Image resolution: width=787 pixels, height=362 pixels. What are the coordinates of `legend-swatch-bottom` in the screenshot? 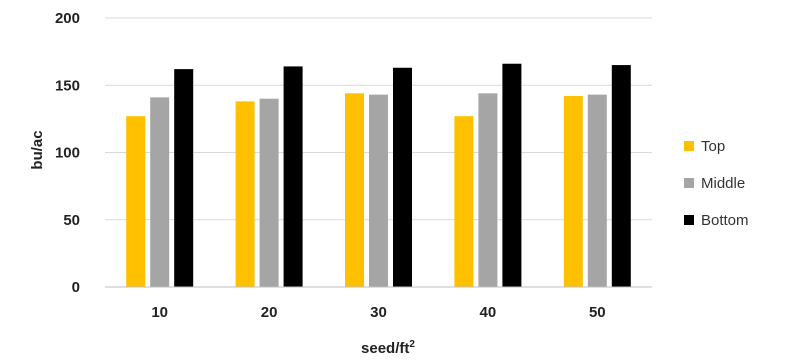 It's located at (689, 220).